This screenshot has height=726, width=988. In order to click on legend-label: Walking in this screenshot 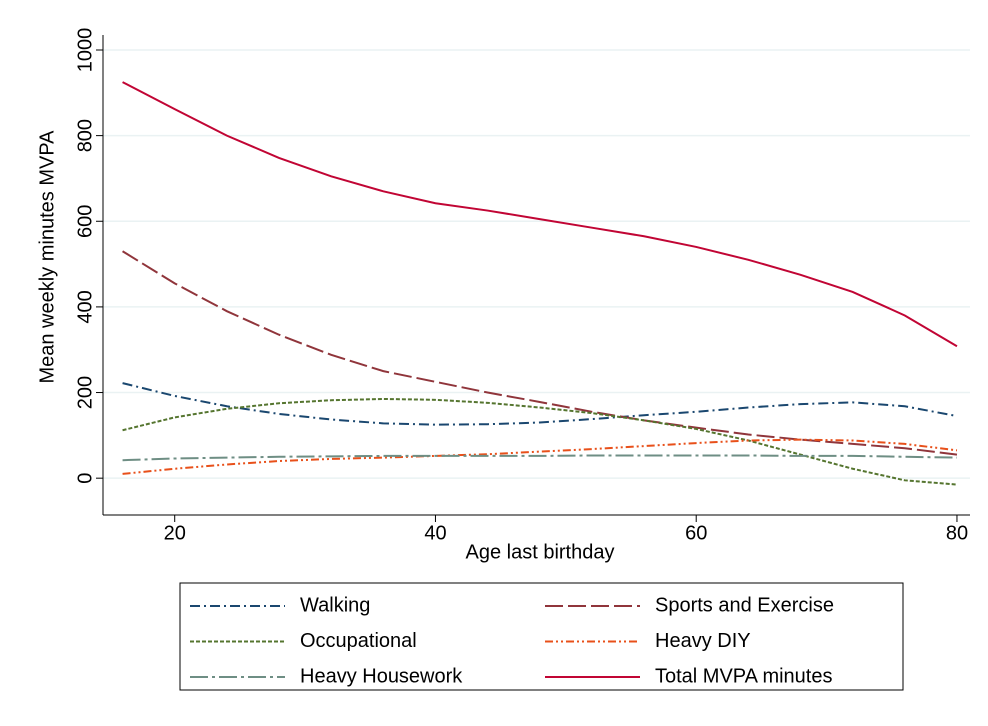, I will do `click(335, 605)`.